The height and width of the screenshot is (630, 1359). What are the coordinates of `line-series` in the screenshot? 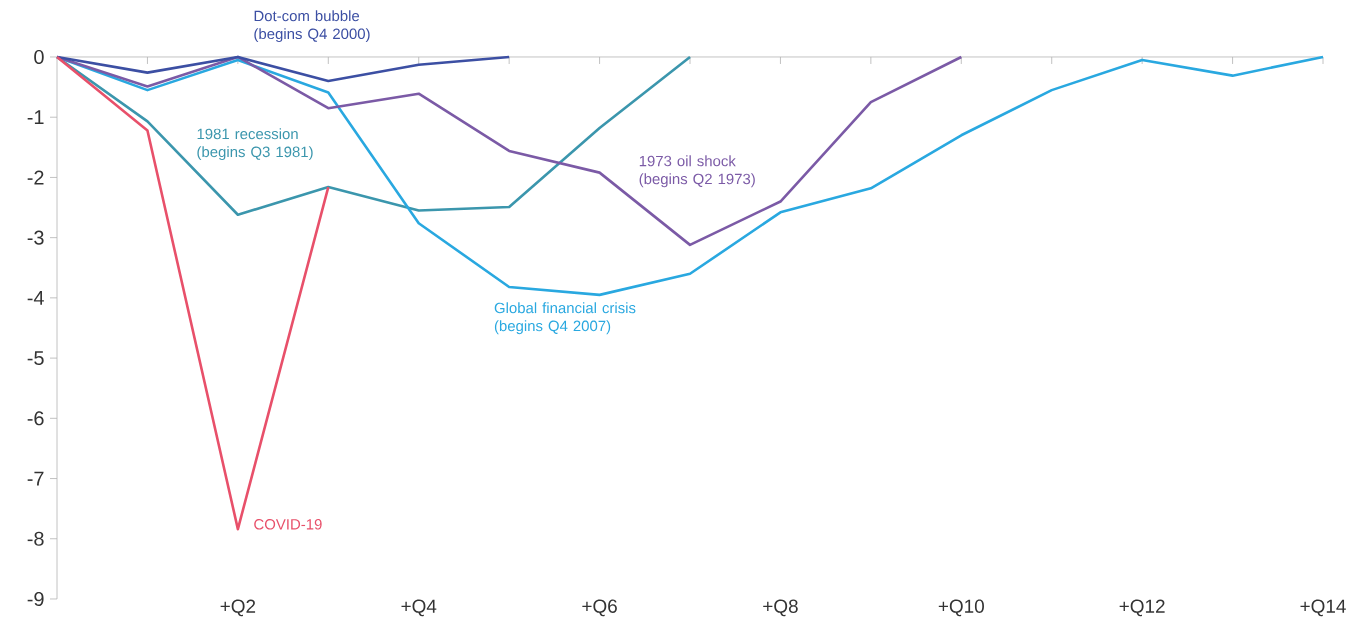 It's located at (283, 69).